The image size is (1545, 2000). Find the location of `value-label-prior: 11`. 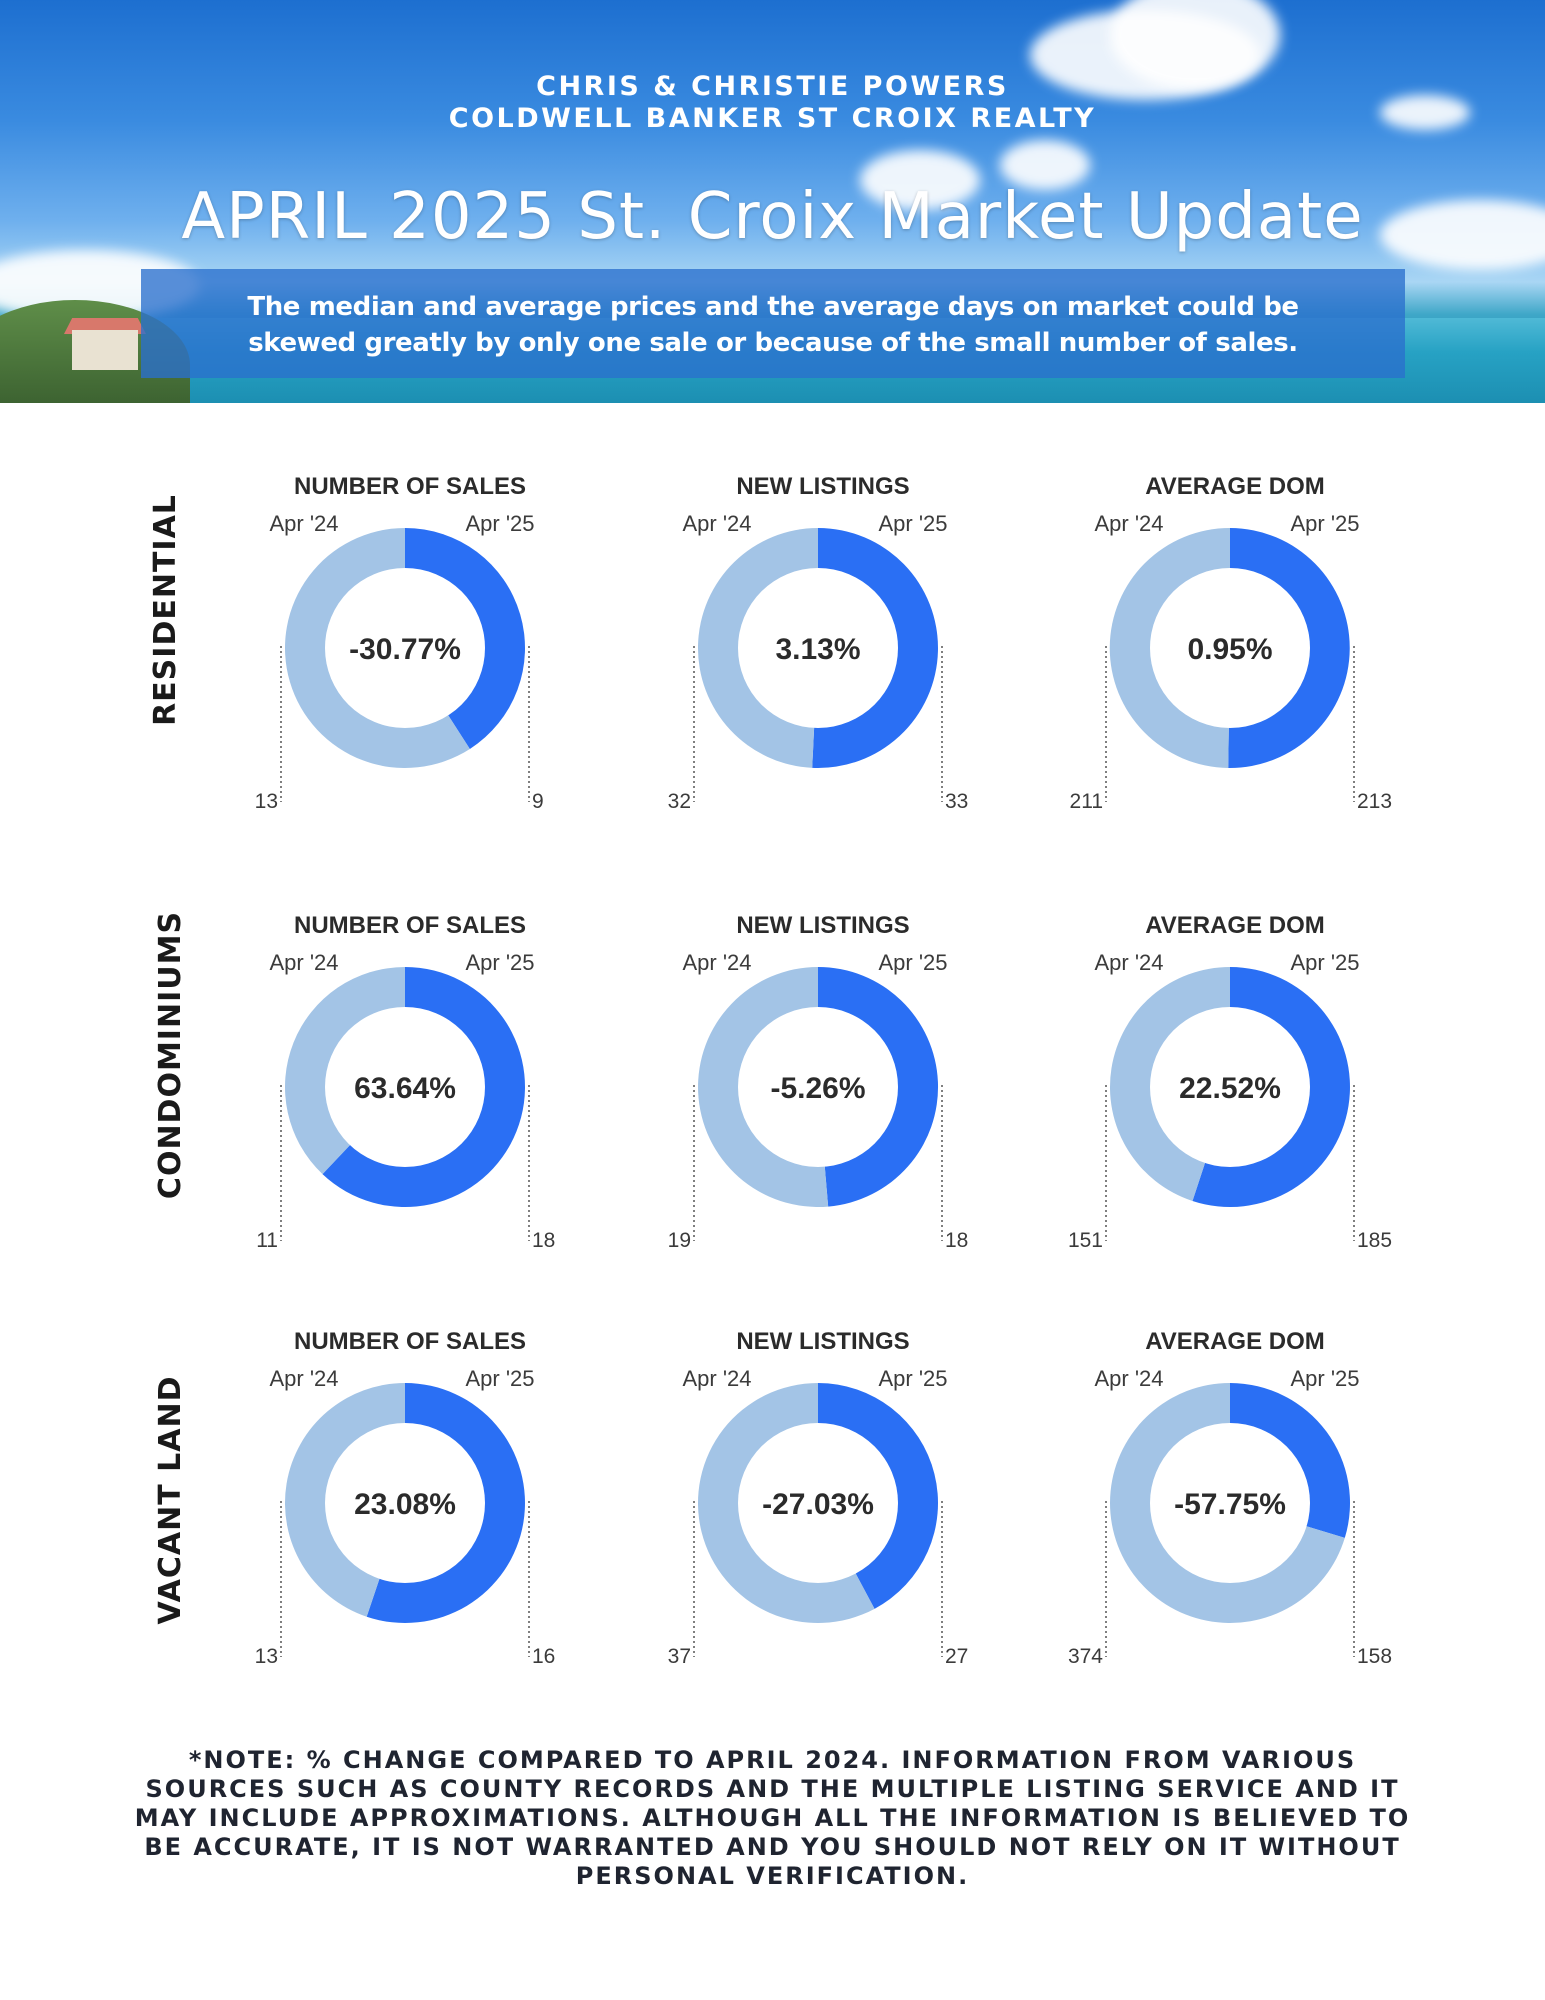

value-label-prior: 11 is located at coordinates (267, 1240).